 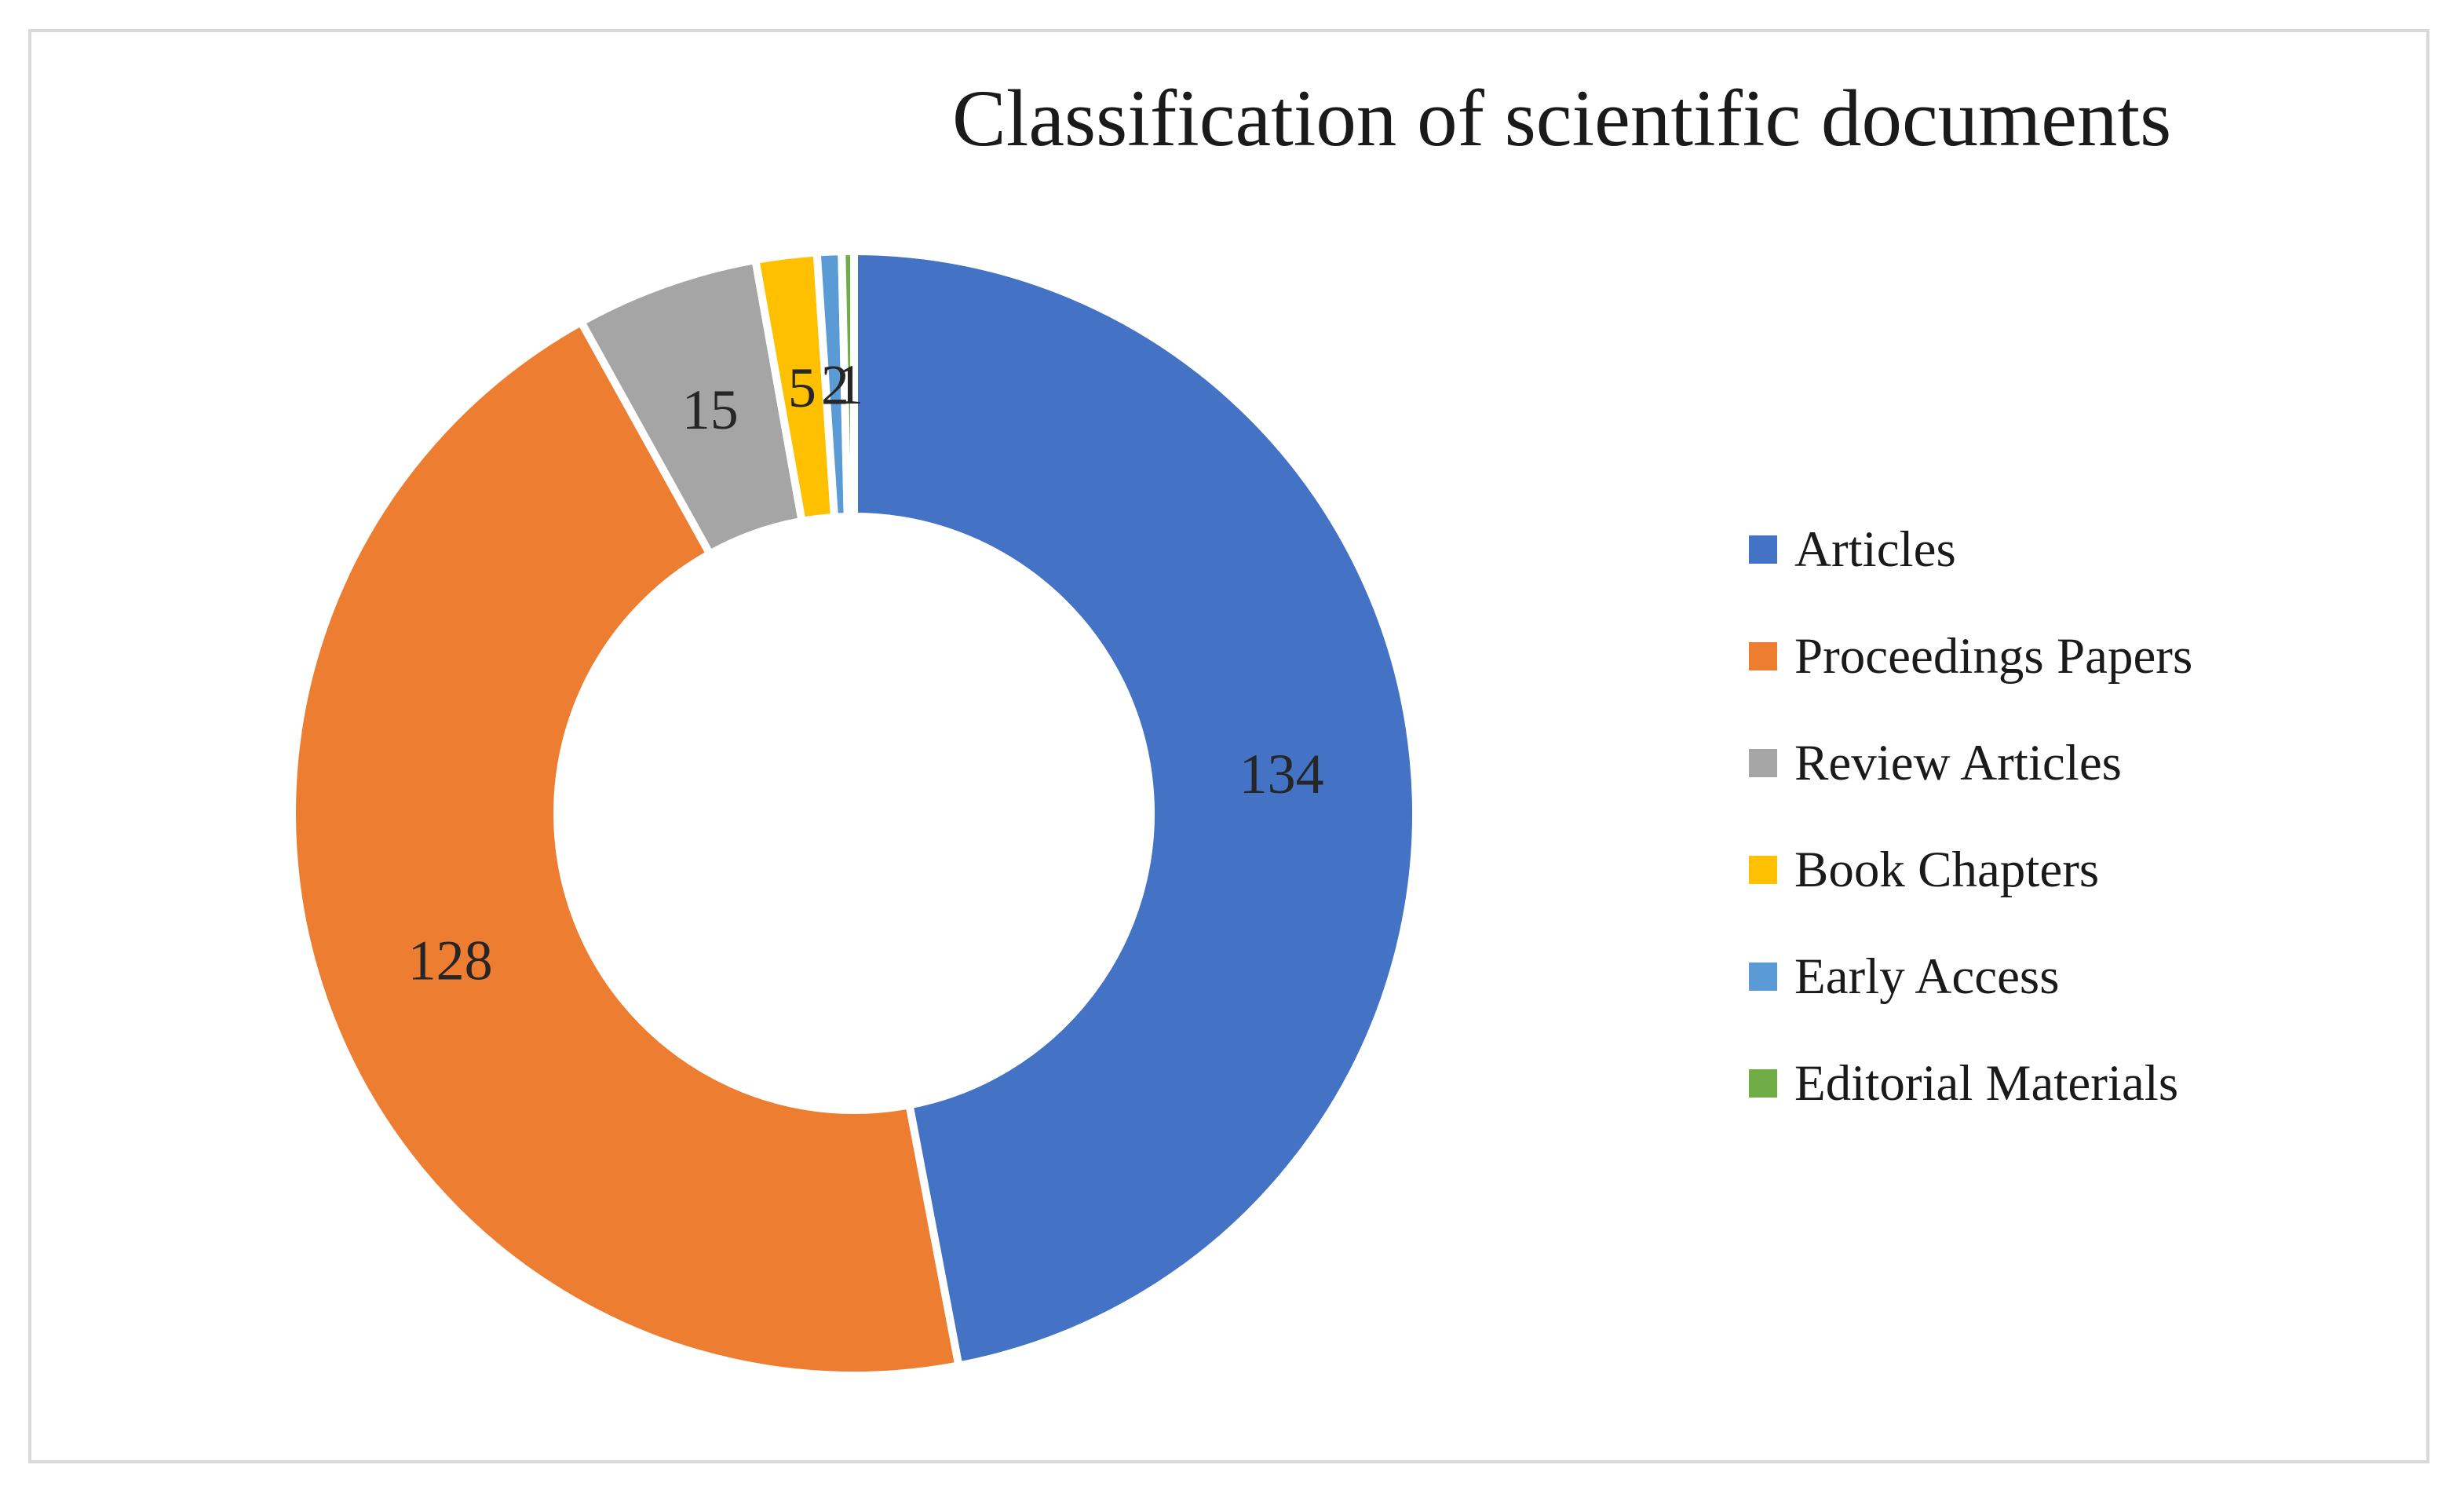 What do you see at coordinates (1958, 762) in the screenshot?
I see `legend-label: Review Articles` at bounding box center [1958, 762].